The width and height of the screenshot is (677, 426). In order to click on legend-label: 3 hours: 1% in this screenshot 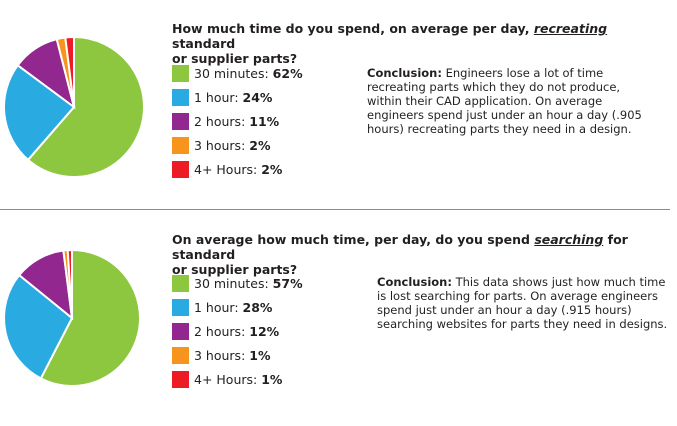, I will do `click(232, 356)`.